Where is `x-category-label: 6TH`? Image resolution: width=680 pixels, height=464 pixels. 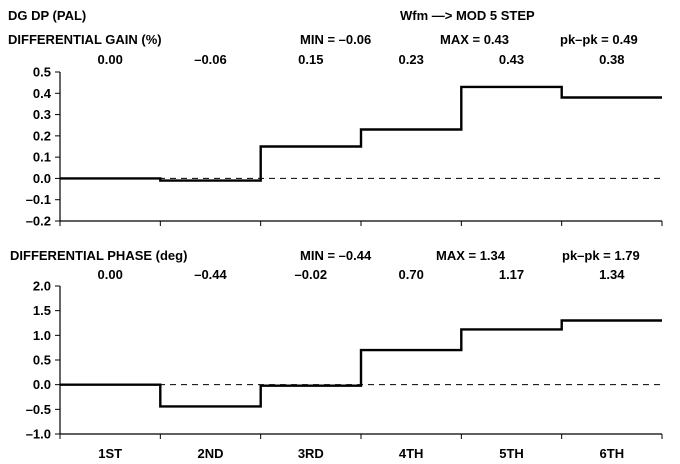
x-category-label: 6TH is located at coordinates (612, 453).